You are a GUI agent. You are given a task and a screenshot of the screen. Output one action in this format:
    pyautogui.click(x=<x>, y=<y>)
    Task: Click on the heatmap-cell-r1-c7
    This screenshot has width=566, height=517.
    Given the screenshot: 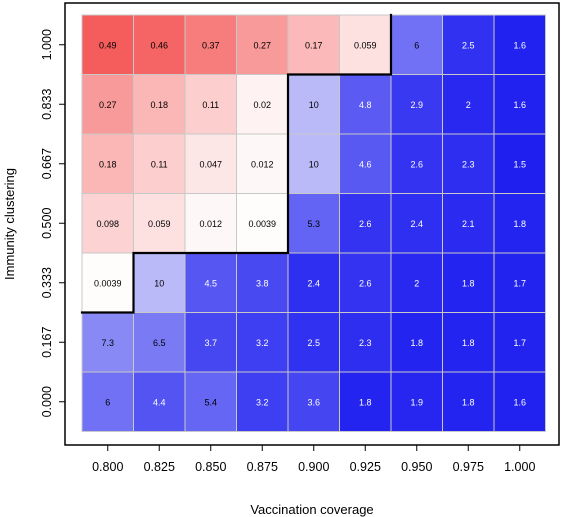 What is the action you would take?
    pyautogui.click(x=468, y=104)
    